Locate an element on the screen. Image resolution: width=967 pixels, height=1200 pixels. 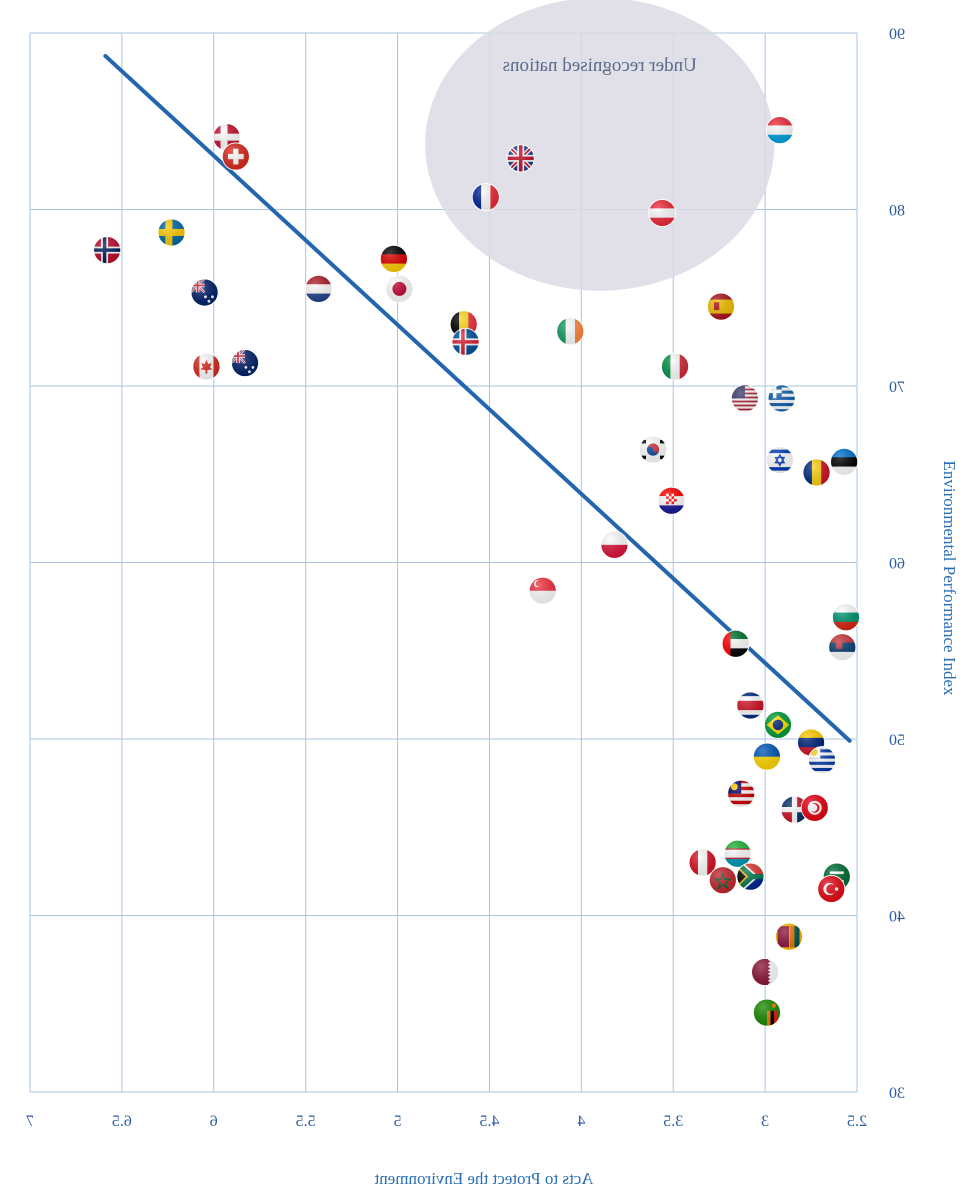
flag-point-turkey is located at coordinates (831, 889).